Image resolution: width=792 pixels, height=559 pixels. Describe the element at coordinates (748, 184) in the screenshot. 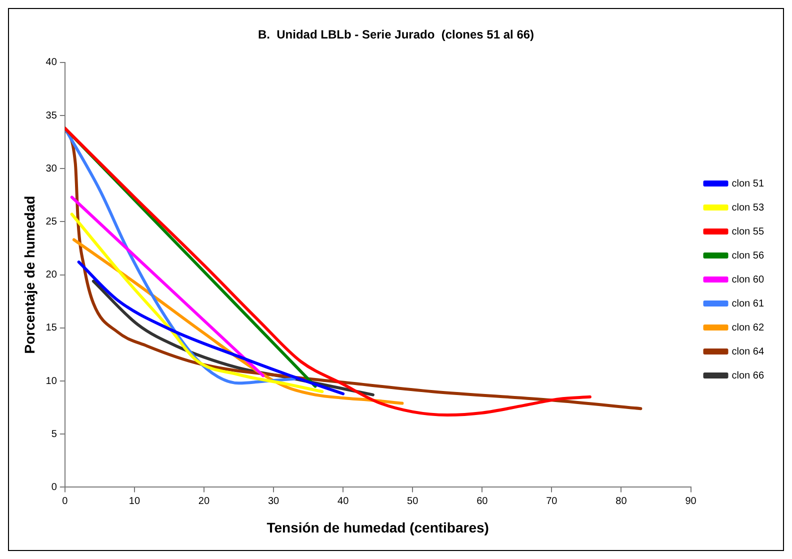

I see `legend-label: clon 51` at that location.